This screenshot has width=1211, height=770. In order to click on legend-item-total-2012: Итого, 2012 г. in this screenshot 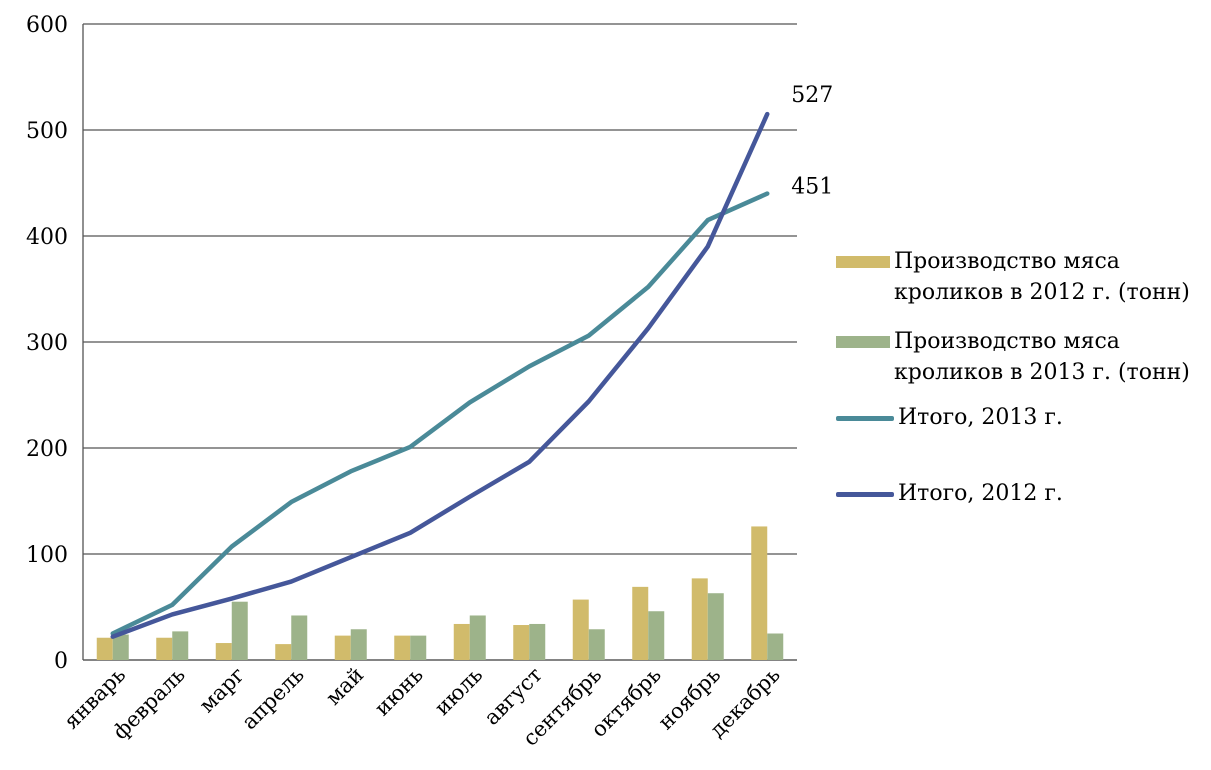, I will do `click(949, 493)`.